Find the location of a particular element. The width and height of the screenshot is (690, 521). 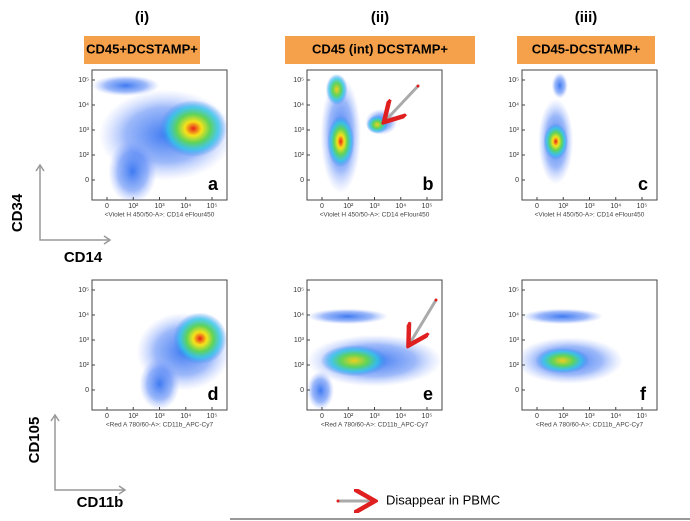

panel-letter: b is located at coordinates (428, 184).